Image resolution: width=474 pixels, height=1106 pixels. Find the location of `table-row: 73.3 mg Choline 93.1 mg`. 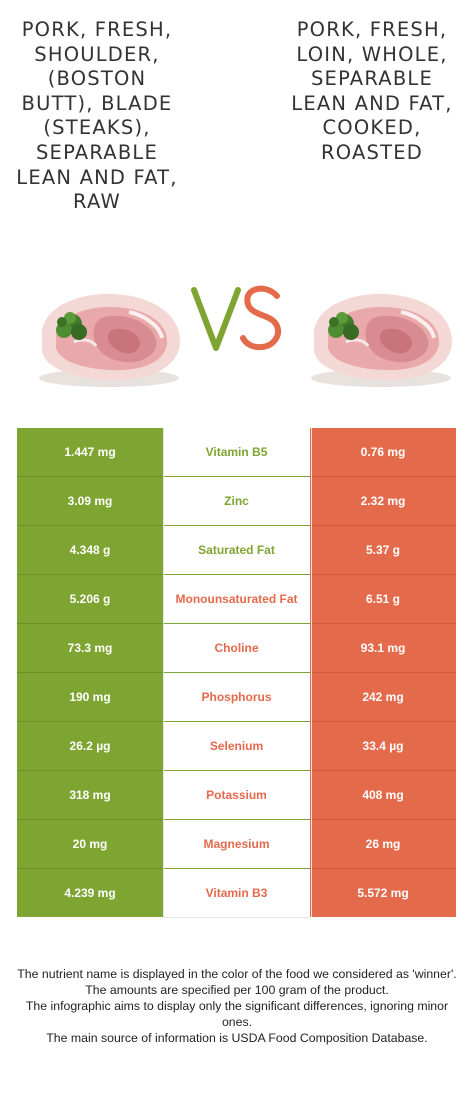

table-row: 73.3 mg Choline 93.1 mg is located at coordinates (236, 648).